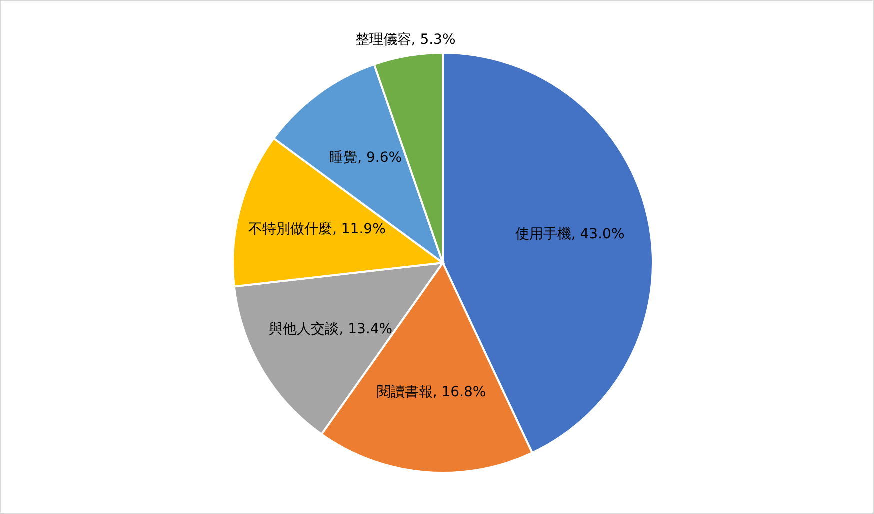 This screenshot has width=874, height=514. I want to click on data-label: , 43.0%, so click(598, 234).